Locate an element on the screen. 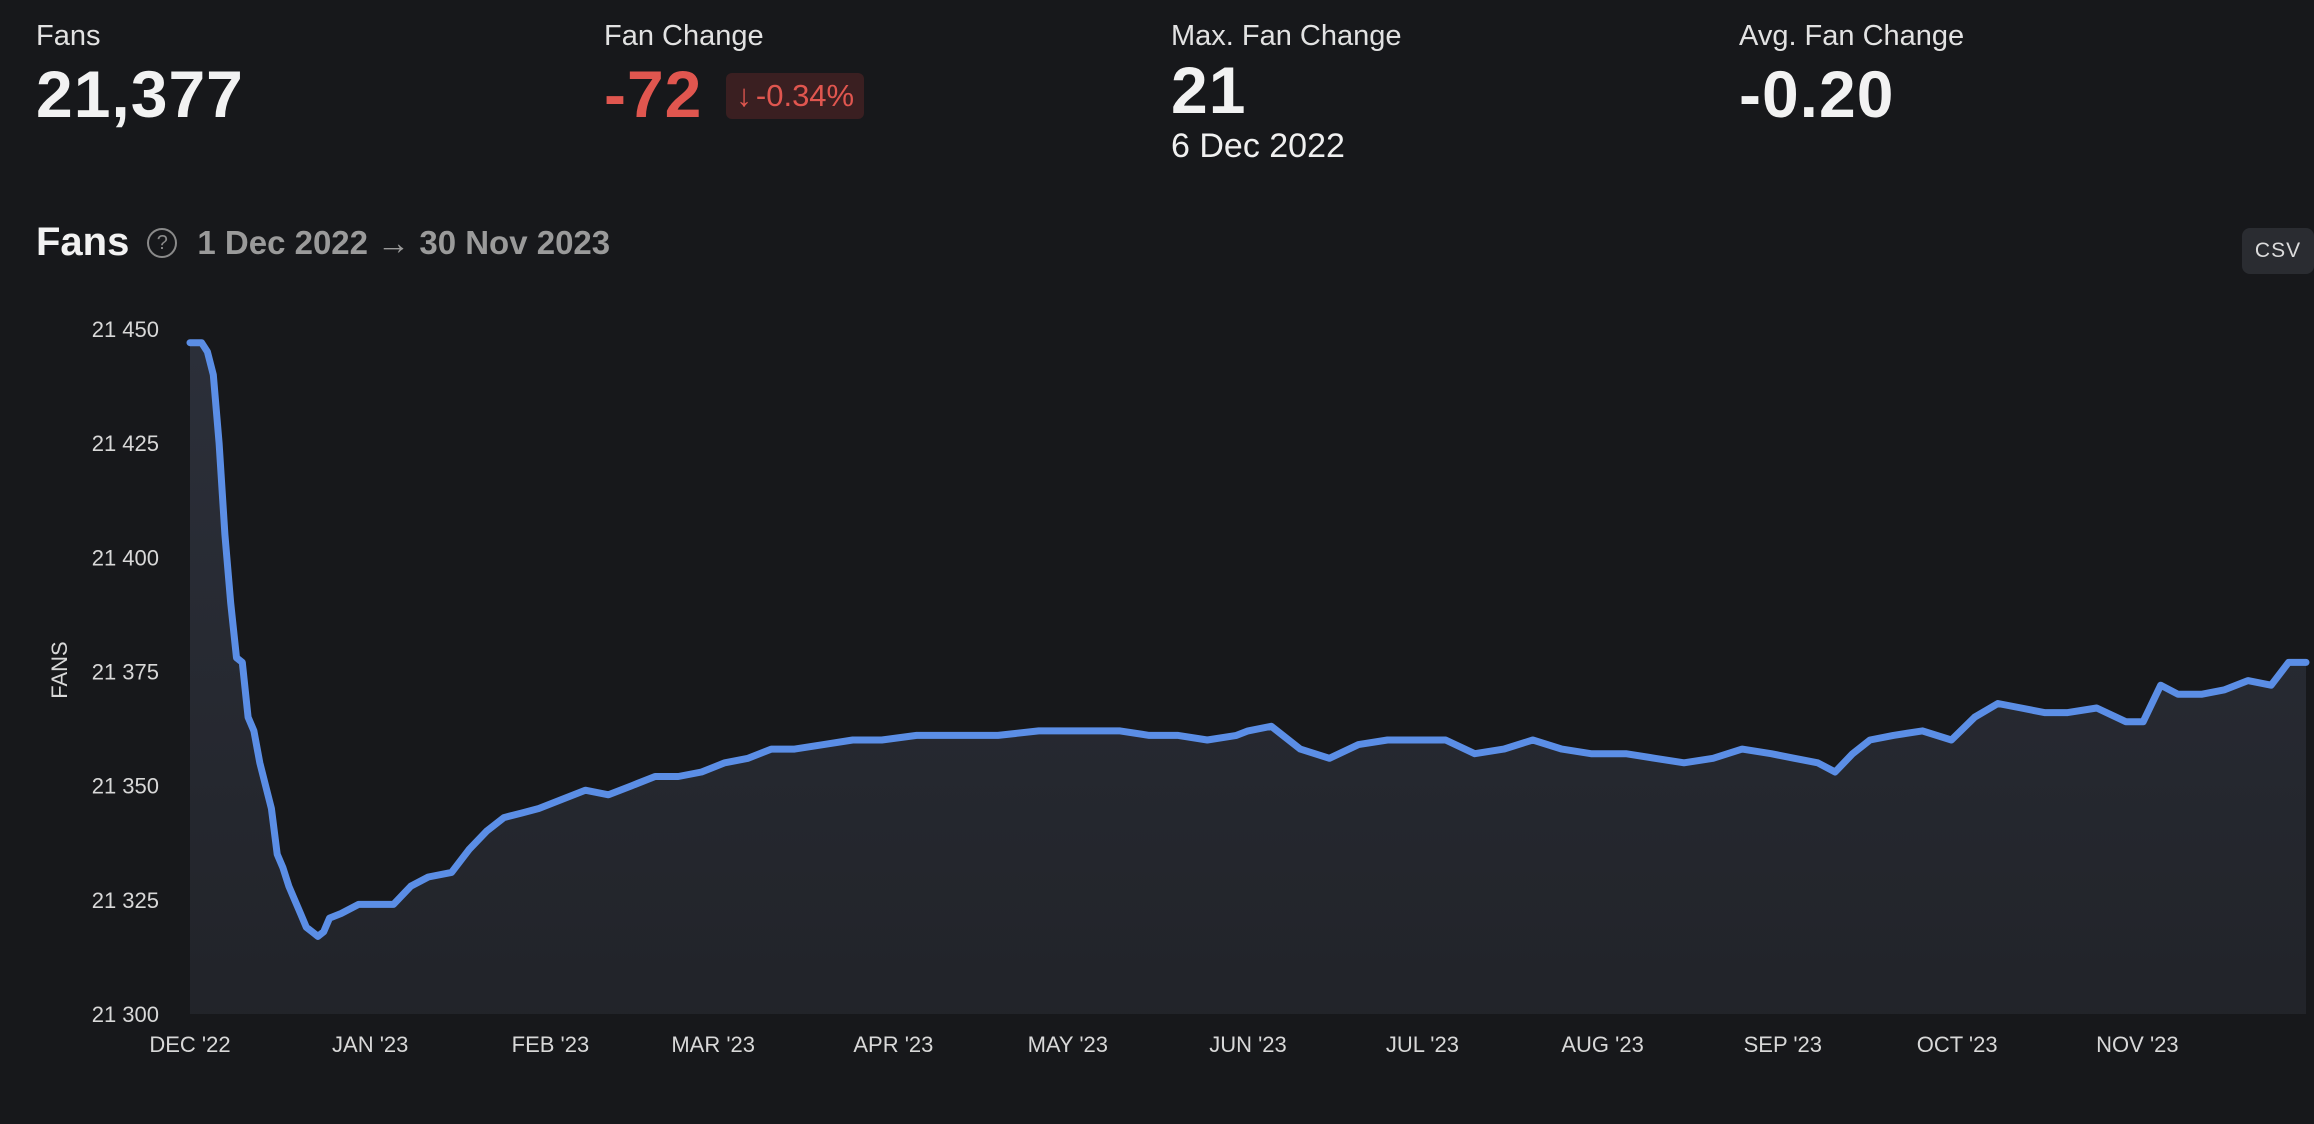 The height and width of the screenshot is (1124, 2314). x-tick-label: JUL '23 is located at coordinates (1422, 1044).